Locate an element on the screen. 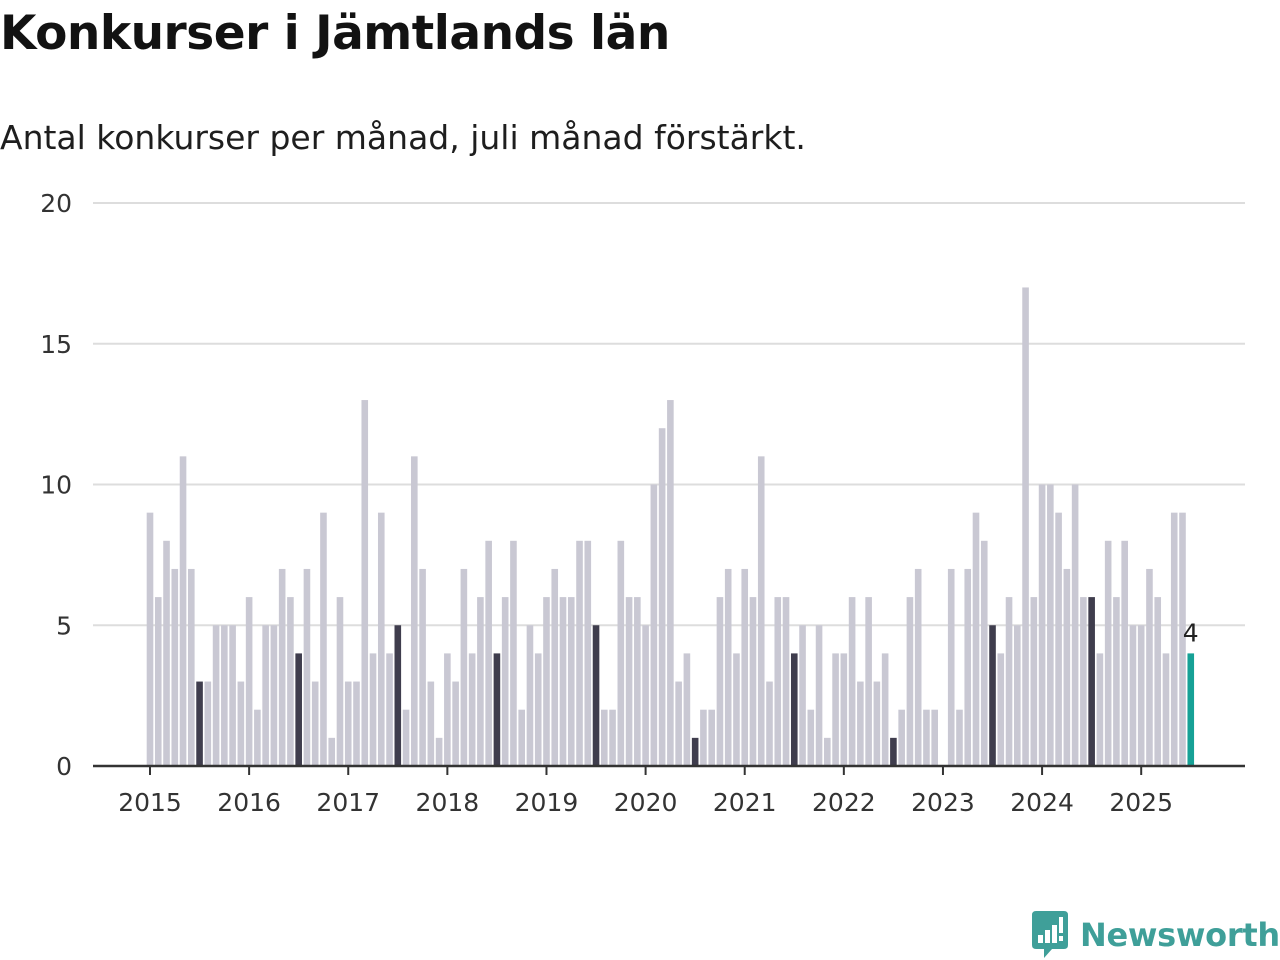  x-tick-label: 2018 is located at coordinates (448, 802).